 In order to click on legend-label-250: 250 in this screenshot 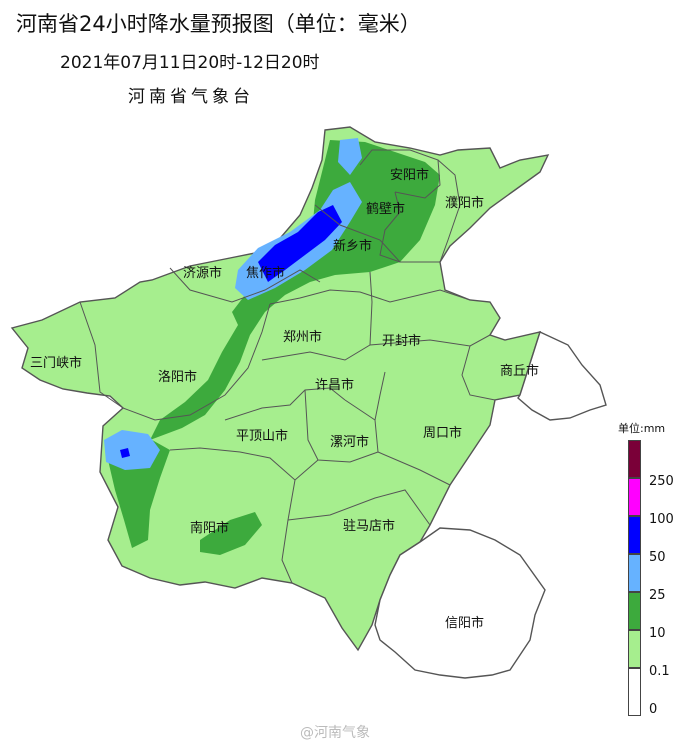, I will do `click(661, 481)`.